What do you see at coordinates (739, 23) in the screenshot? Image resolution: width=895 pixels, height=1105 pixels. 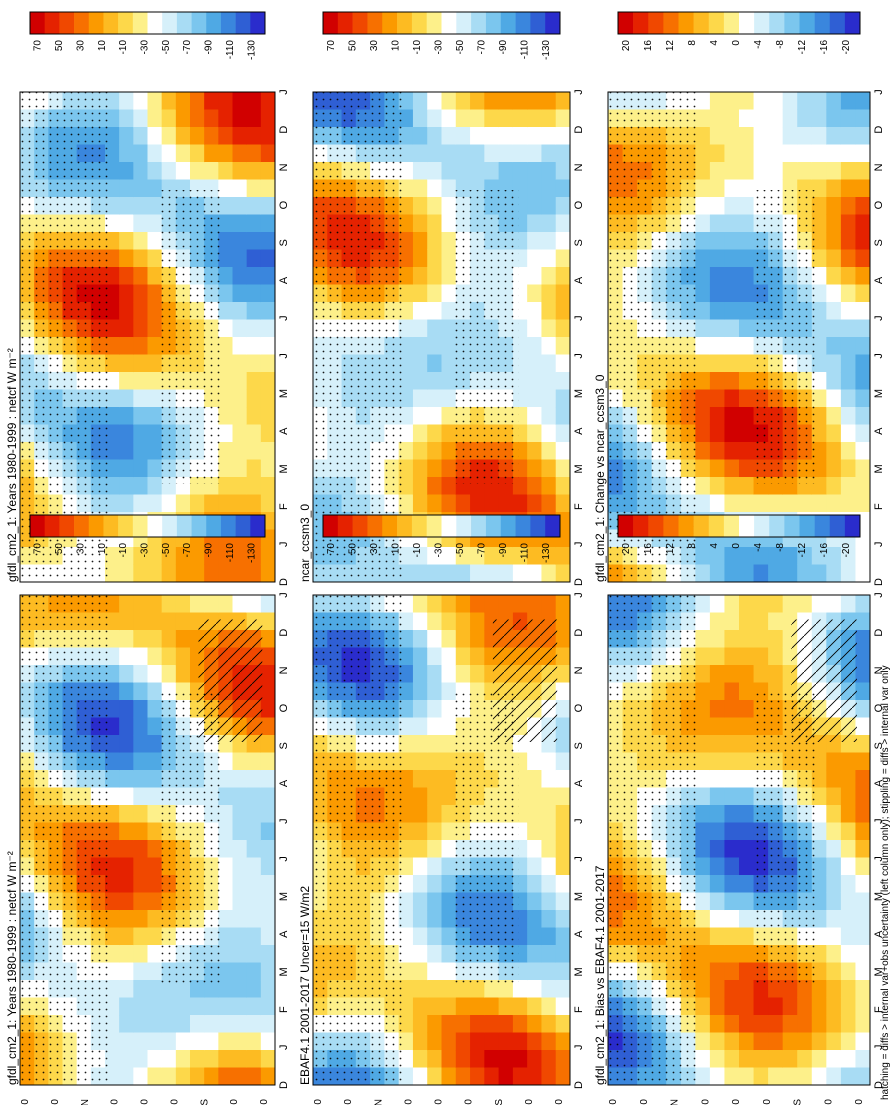 I see `colorbar-frame` at bounding box center [739, 23].